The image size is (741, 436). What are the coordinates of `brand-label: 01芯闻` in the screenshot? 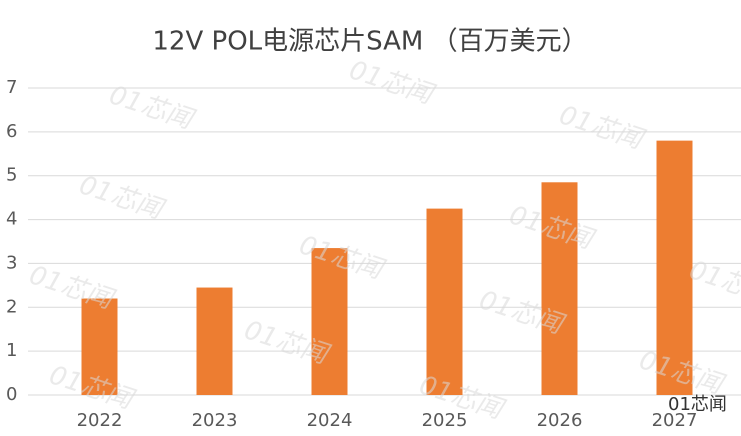 It's located at (697, 404).